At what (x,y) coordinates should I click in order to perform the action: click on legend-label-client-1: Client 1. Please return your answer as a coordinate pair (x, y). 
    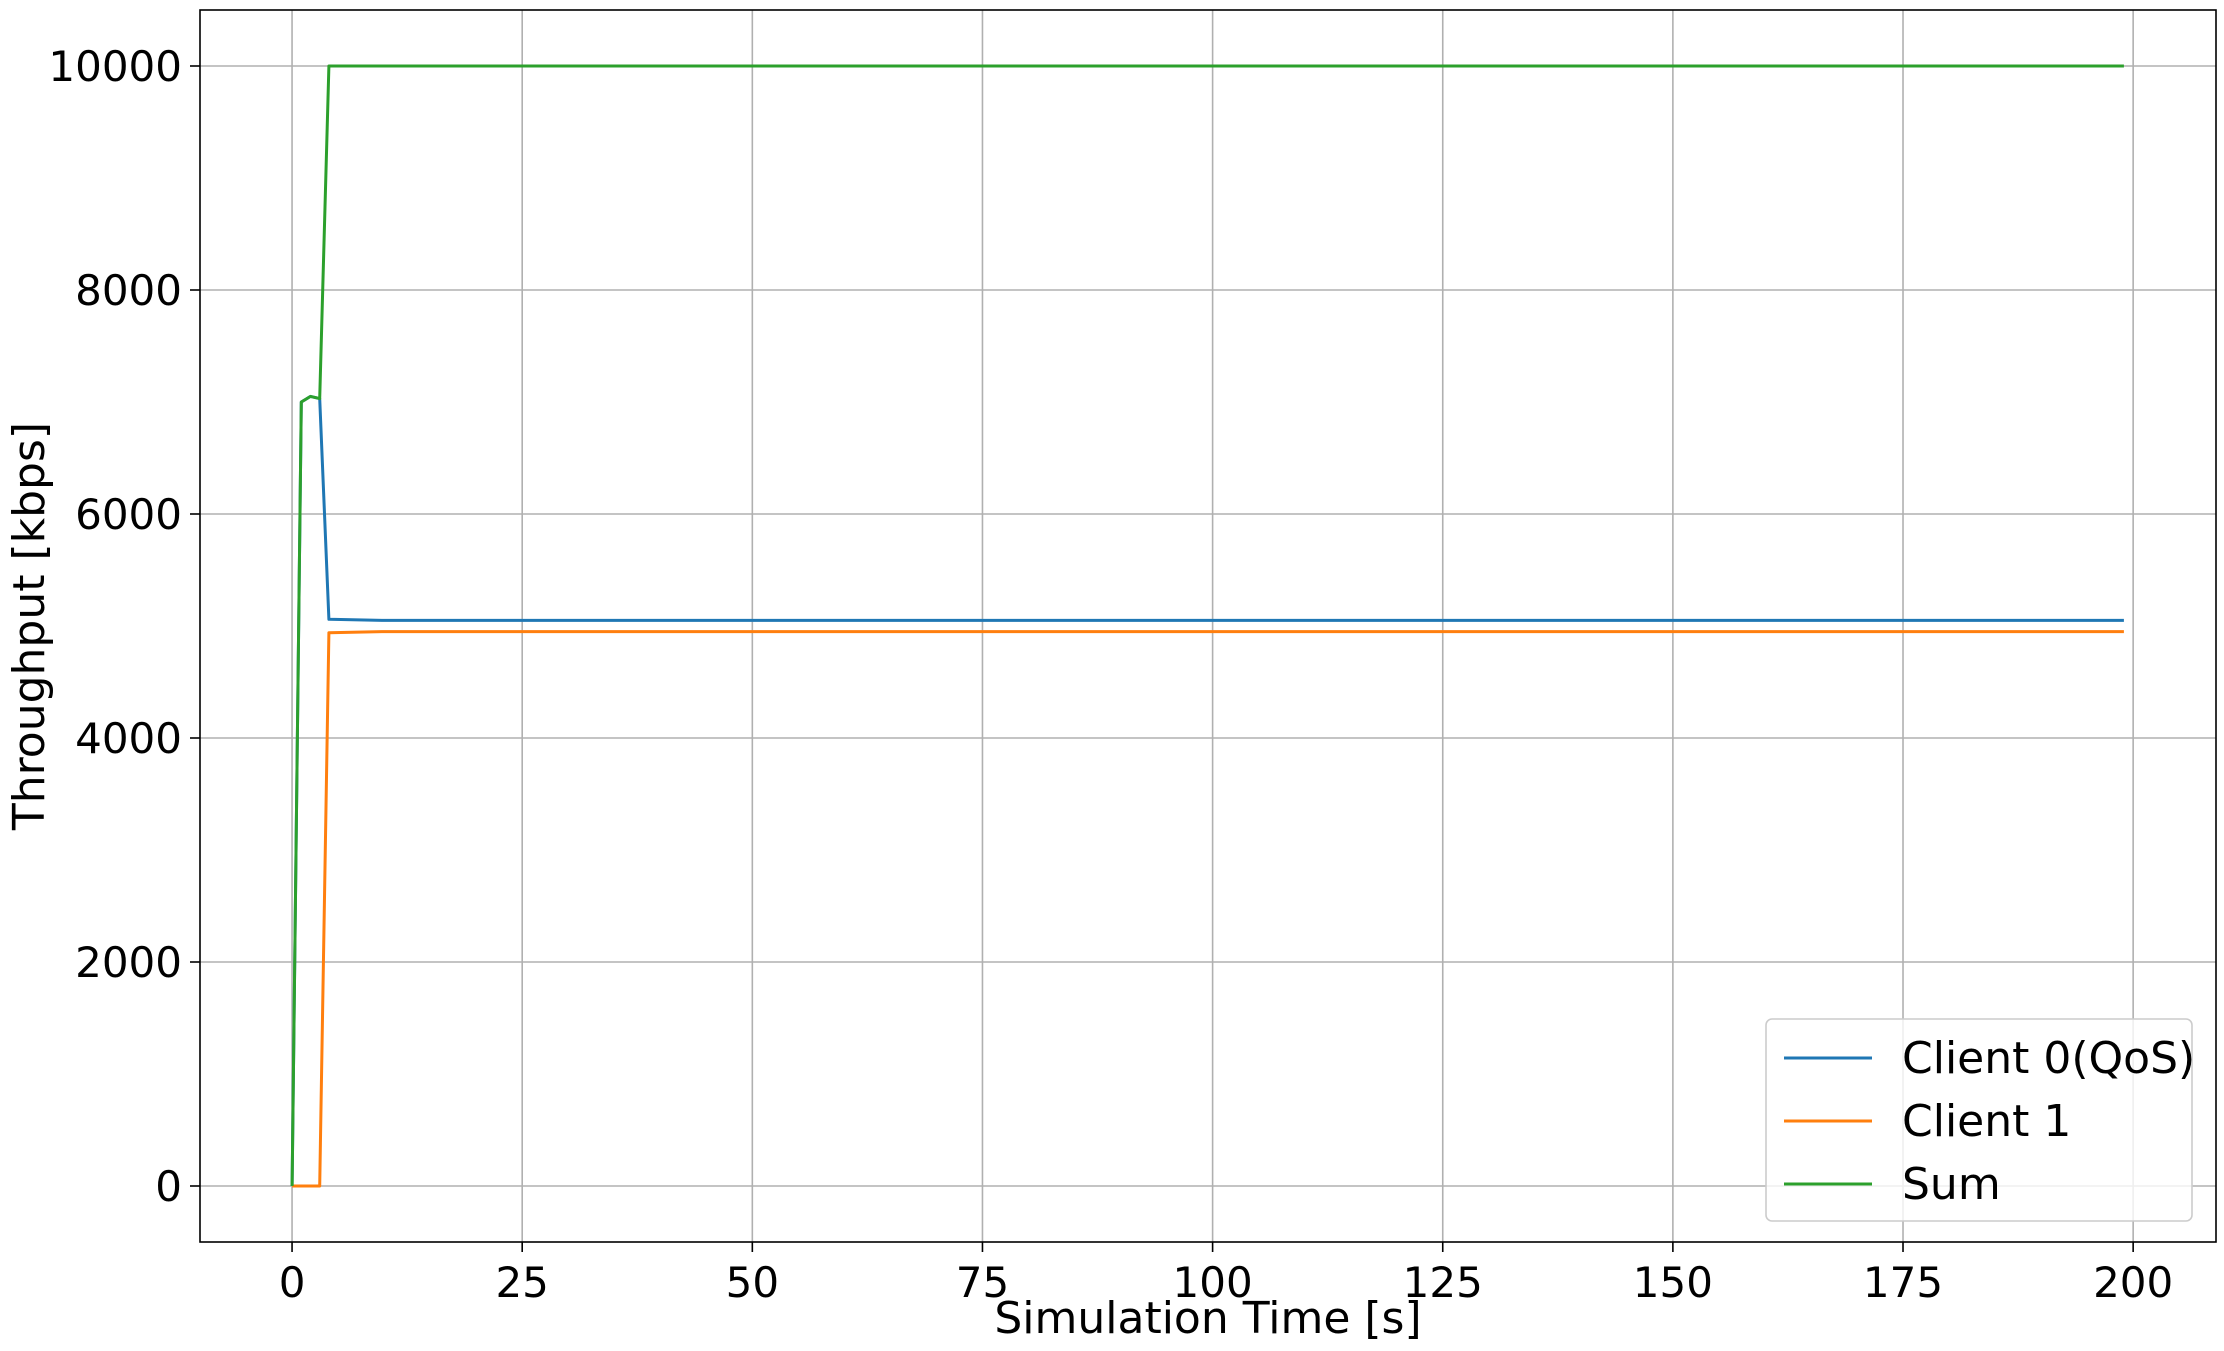
    Looking at the image, I should click on (1986, 1121).